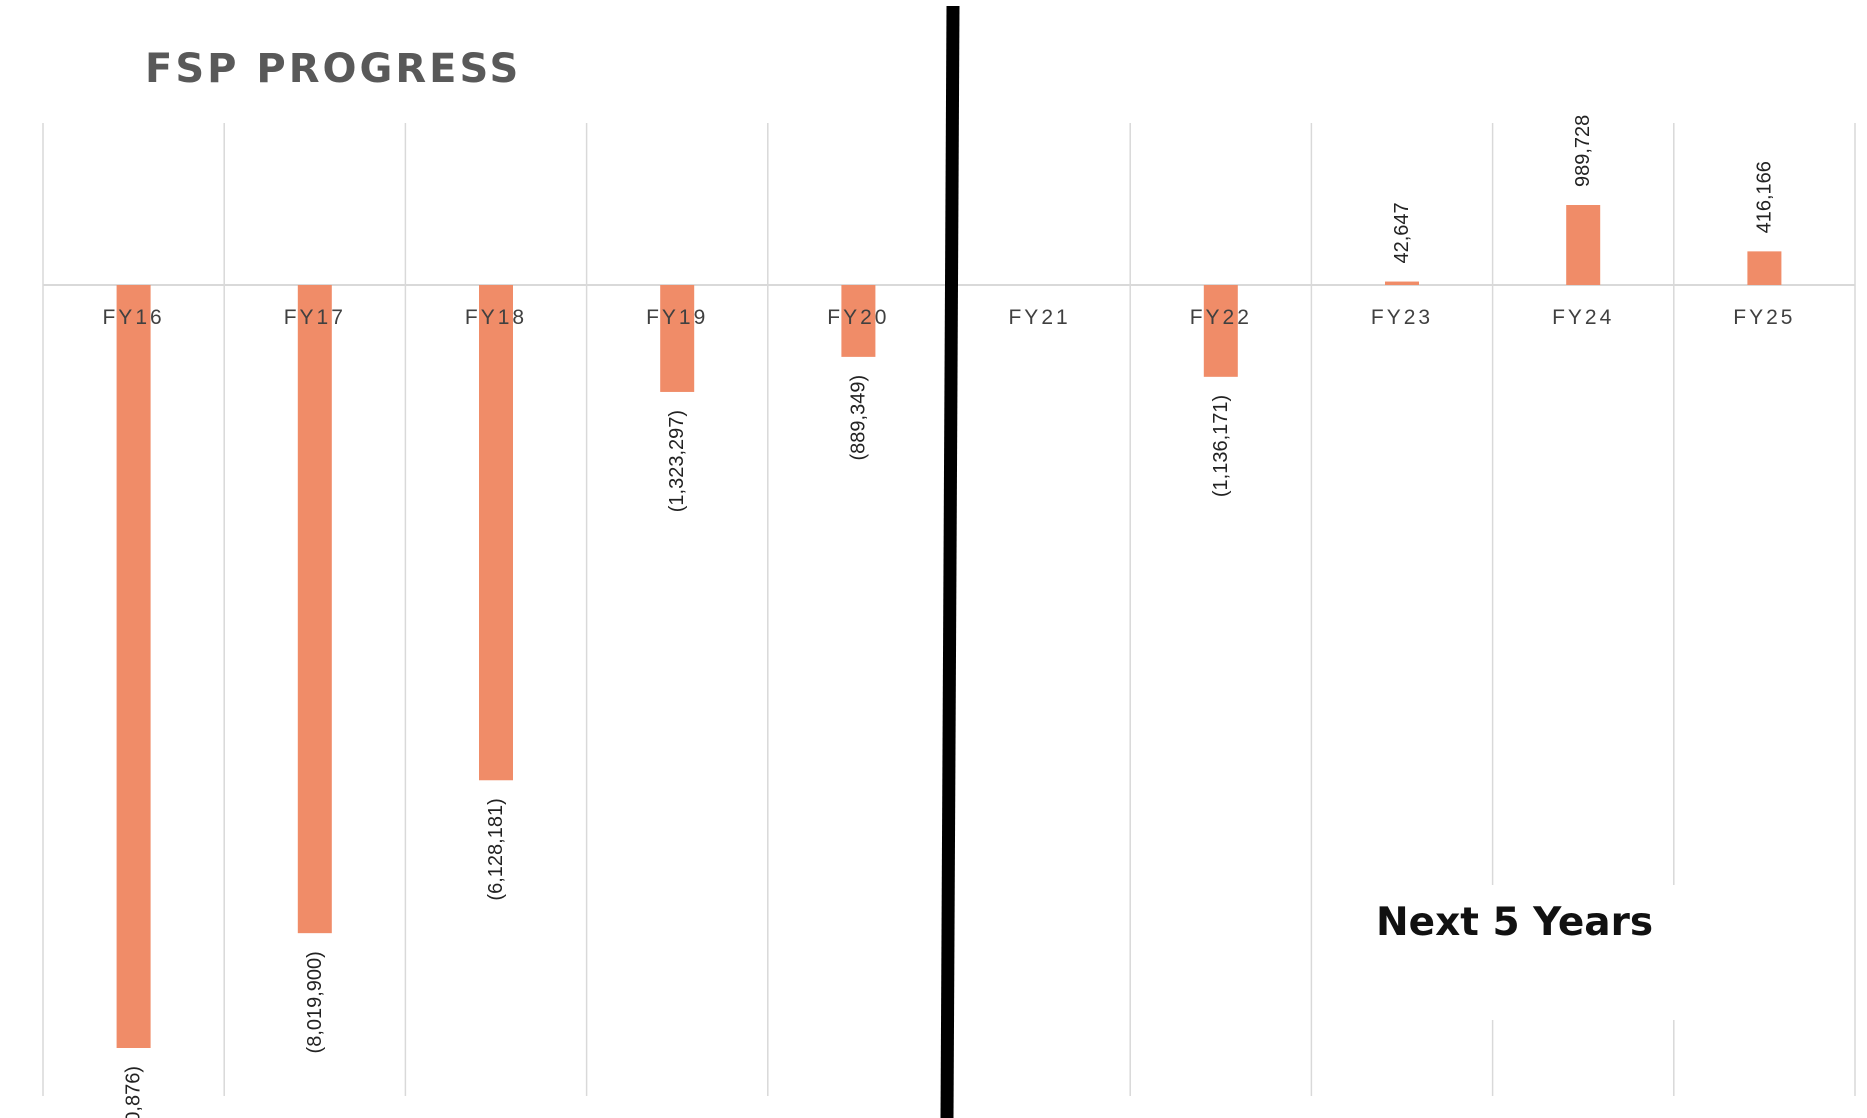 This screenshot has width=1867, height=1118. What do you see at coordinates (133, 317) in the screenshot?
I see `category-label-fy16: FY16` at bounding box center [133, 317].